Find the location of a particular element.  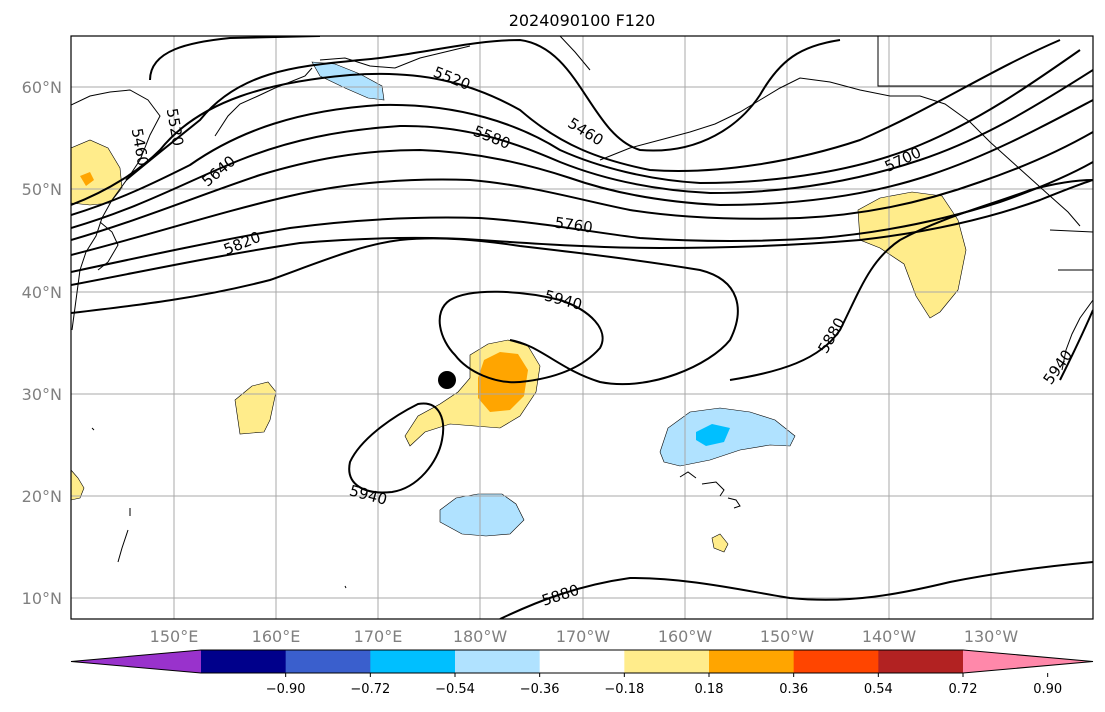

colorbar-extend-high is located at coordinates (1028, 661).